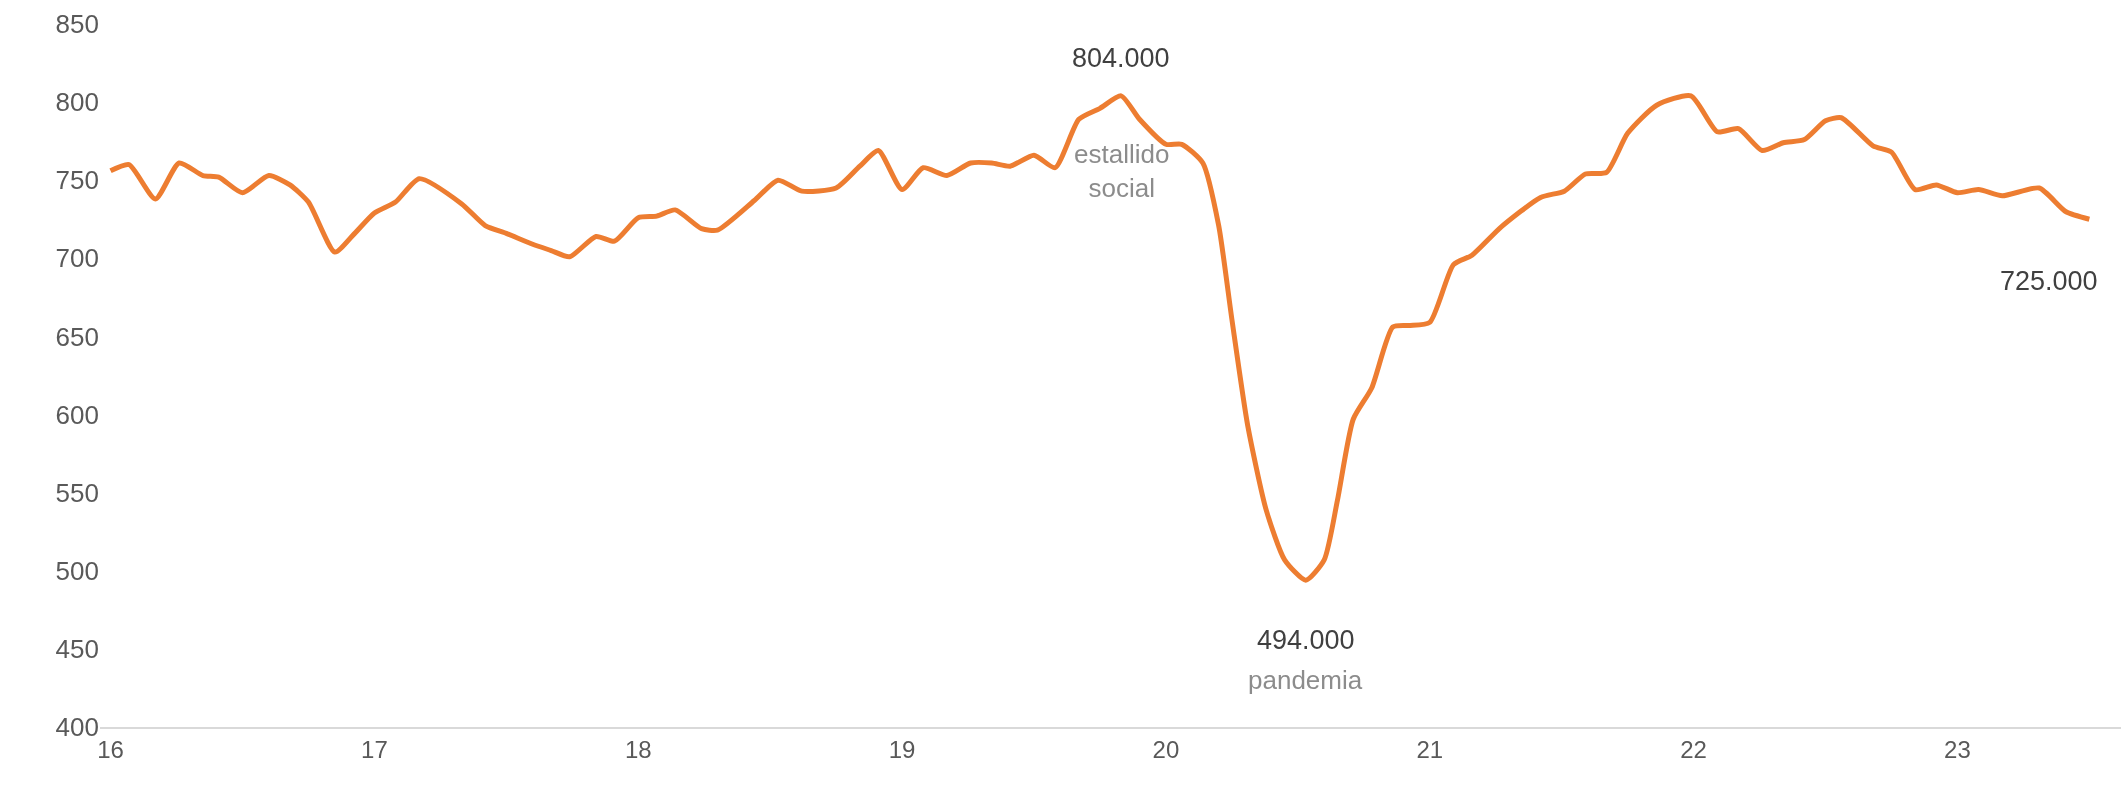 The width and height of the screenshot is (2121, 804). What do you see at coordinates (77, 102) in the screenshot?
I see `y-tick-label: 800` at bounding box center [77, 102].